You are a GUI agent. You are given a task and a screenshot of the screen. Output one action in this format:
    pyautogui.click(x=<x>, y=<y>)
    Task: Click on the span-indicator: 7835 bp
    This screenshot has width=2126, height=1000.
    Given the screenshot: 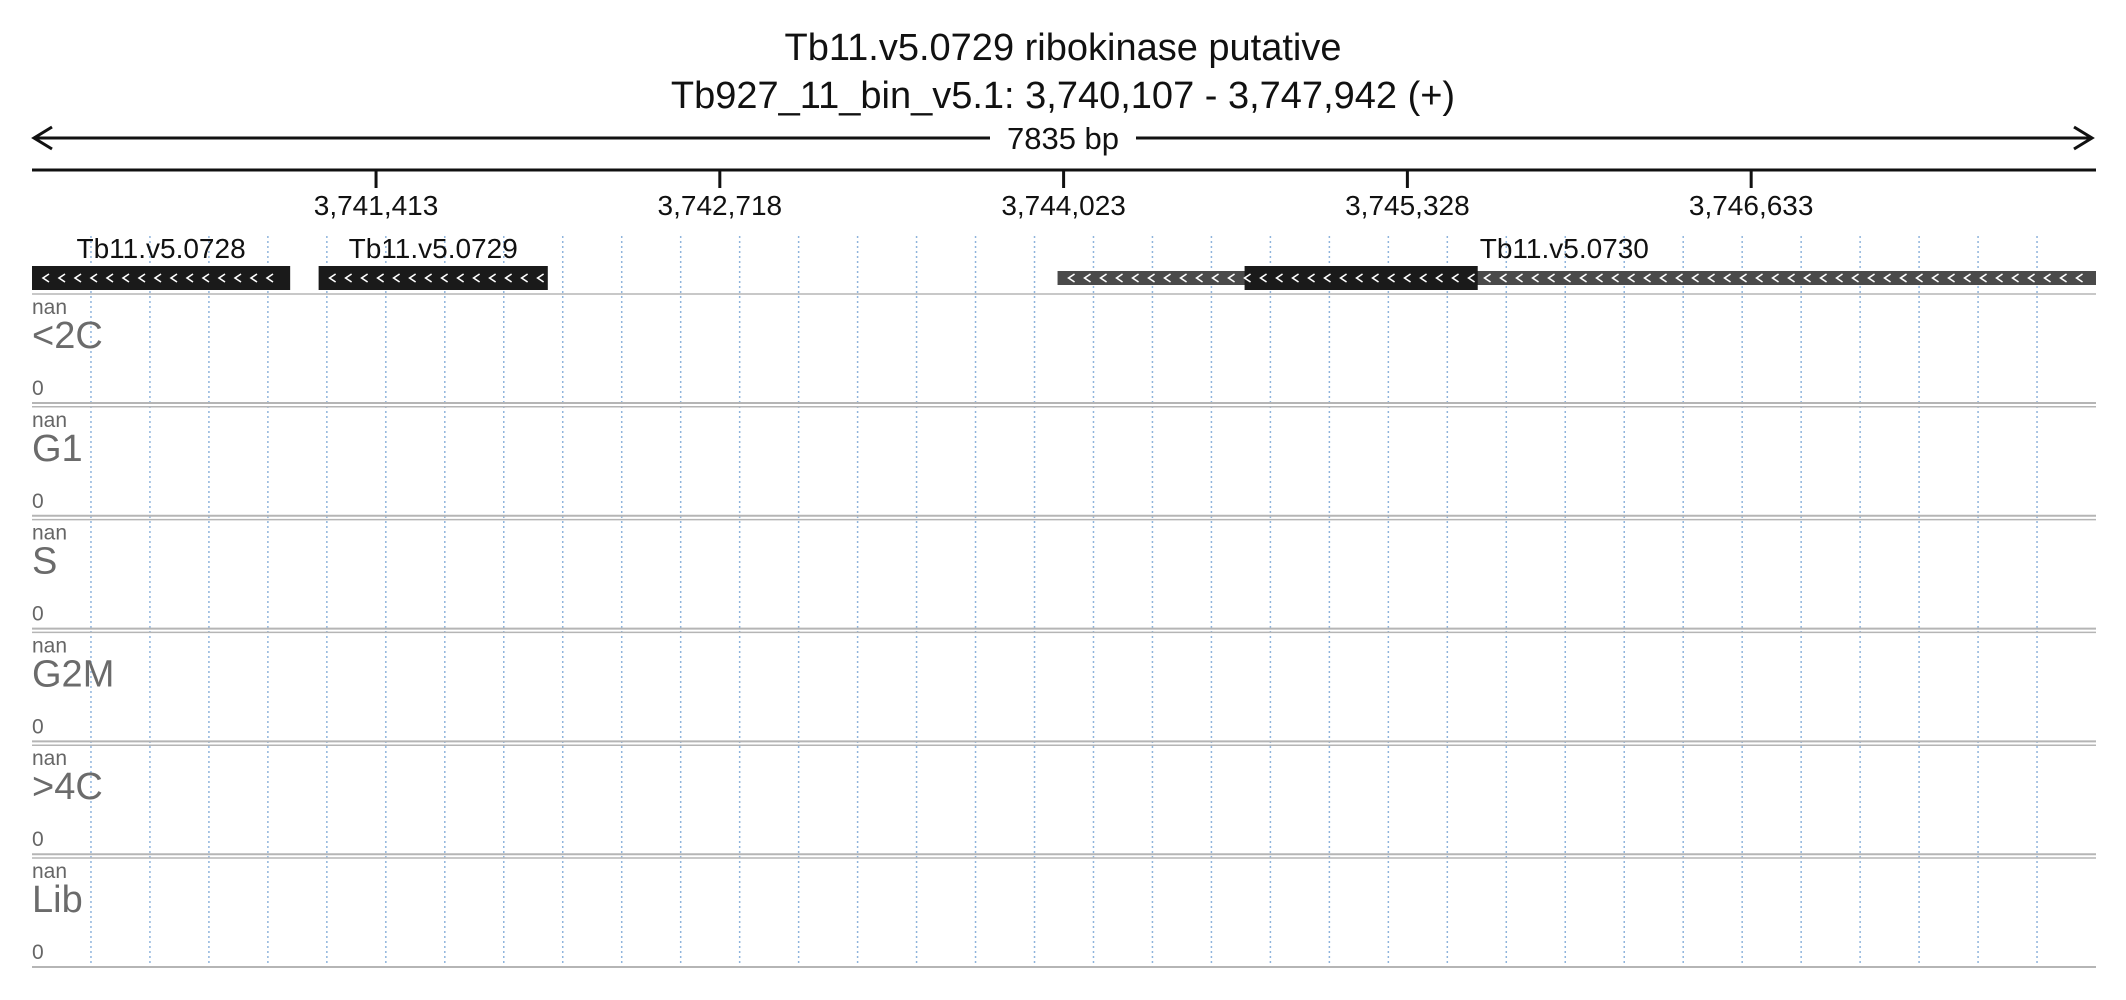 What is the action you would take?
    pyautogui.click(x=1063, y=138)
    